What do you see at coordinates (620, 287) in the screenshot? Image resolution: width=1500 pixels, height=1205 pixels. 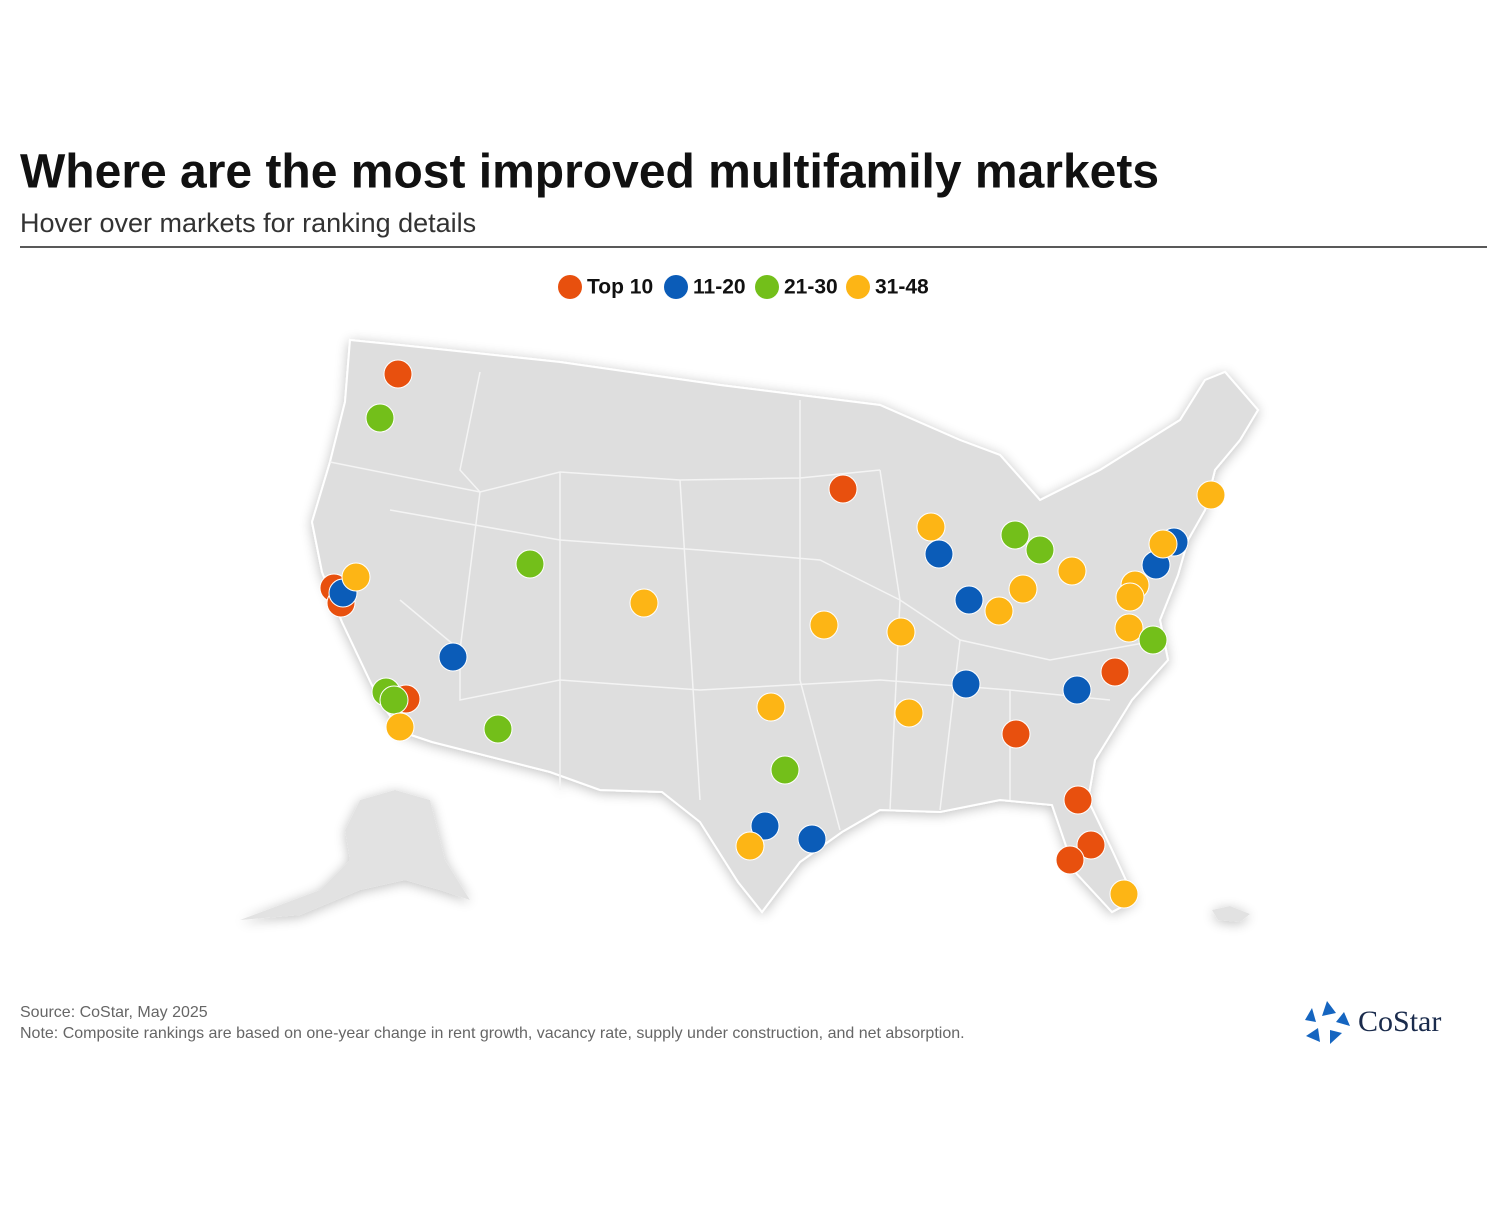 I see `legend-label: Top 10` at bounding box center [620, 287].